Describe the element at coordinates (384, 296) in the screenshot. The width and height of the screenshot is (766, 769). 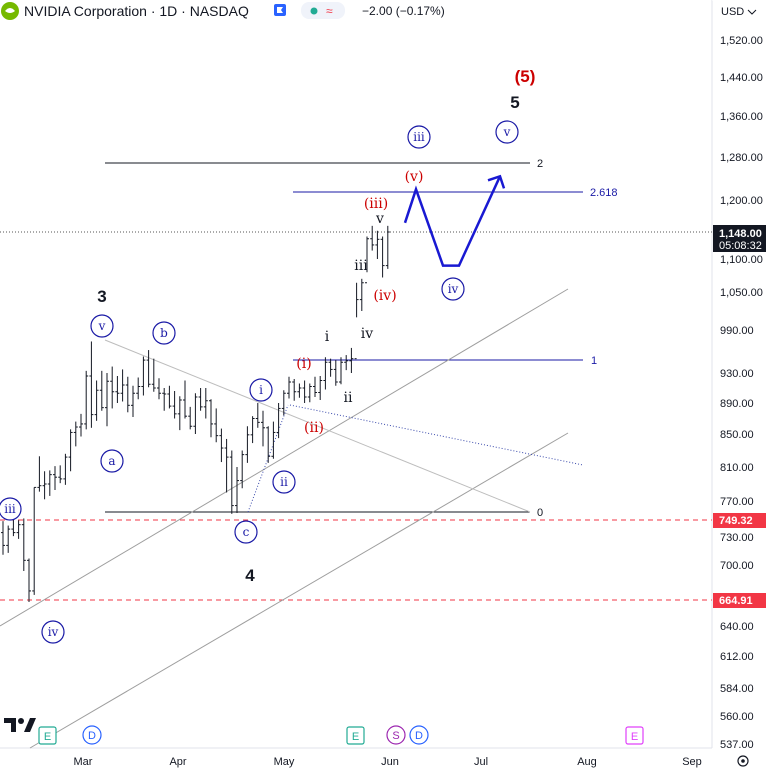
I see `wave-label-red-iv: (iv)` at that location.